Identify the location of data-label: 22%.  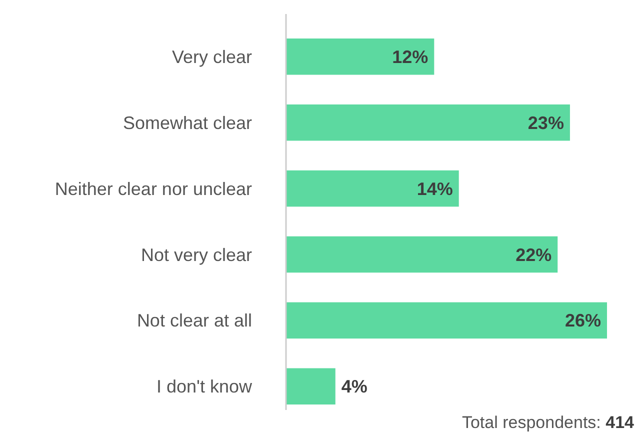
(534, 254).